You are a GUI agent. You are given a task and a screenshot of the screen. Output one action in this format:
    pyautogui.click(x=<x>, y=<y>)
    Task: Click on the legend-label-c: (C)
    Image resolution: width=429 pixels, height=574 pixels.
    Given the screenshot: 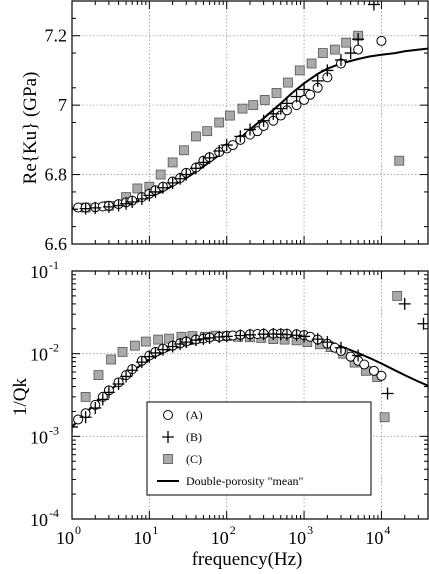 What is the action you would take?
    pyautogui.click(x=194, y=459)
    